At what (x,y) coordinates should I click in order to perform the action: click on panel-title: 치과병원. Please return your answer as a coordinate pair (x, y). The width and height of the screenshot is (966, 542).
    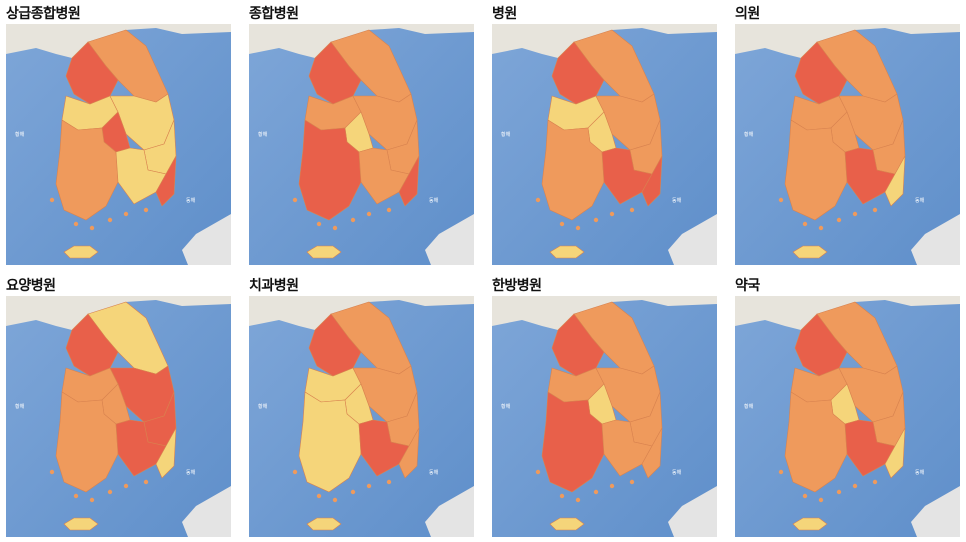
    Looking at the image, I should click on (274, 286).